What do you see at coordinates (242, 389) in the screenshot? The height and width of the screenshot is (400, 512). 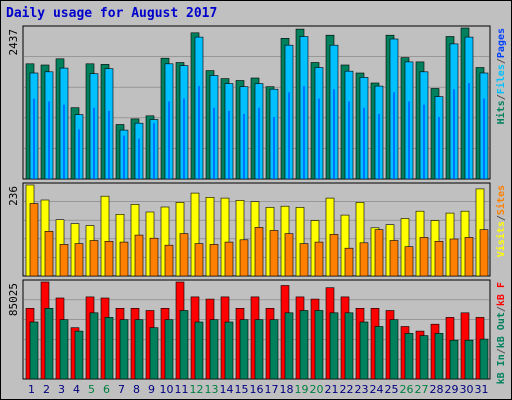 I see `day-tick-label: 15` at bounding box center [242, 389].